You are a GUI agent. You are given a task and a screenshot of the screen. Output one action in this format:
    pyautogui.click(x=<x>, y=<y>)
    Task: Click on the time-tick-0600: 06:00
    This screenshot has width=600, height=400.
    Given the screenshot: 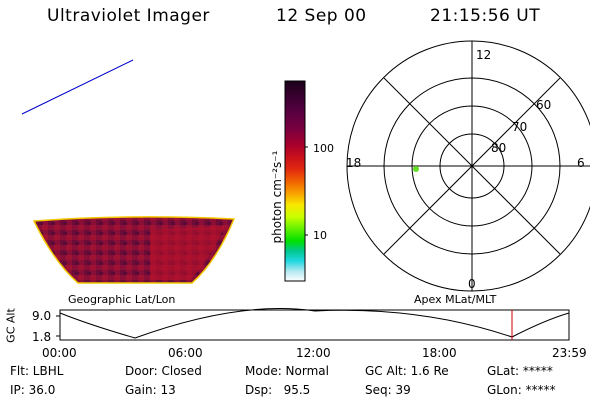 What is the action you would take?
    pyautogui.click(x=185, y=353)
    